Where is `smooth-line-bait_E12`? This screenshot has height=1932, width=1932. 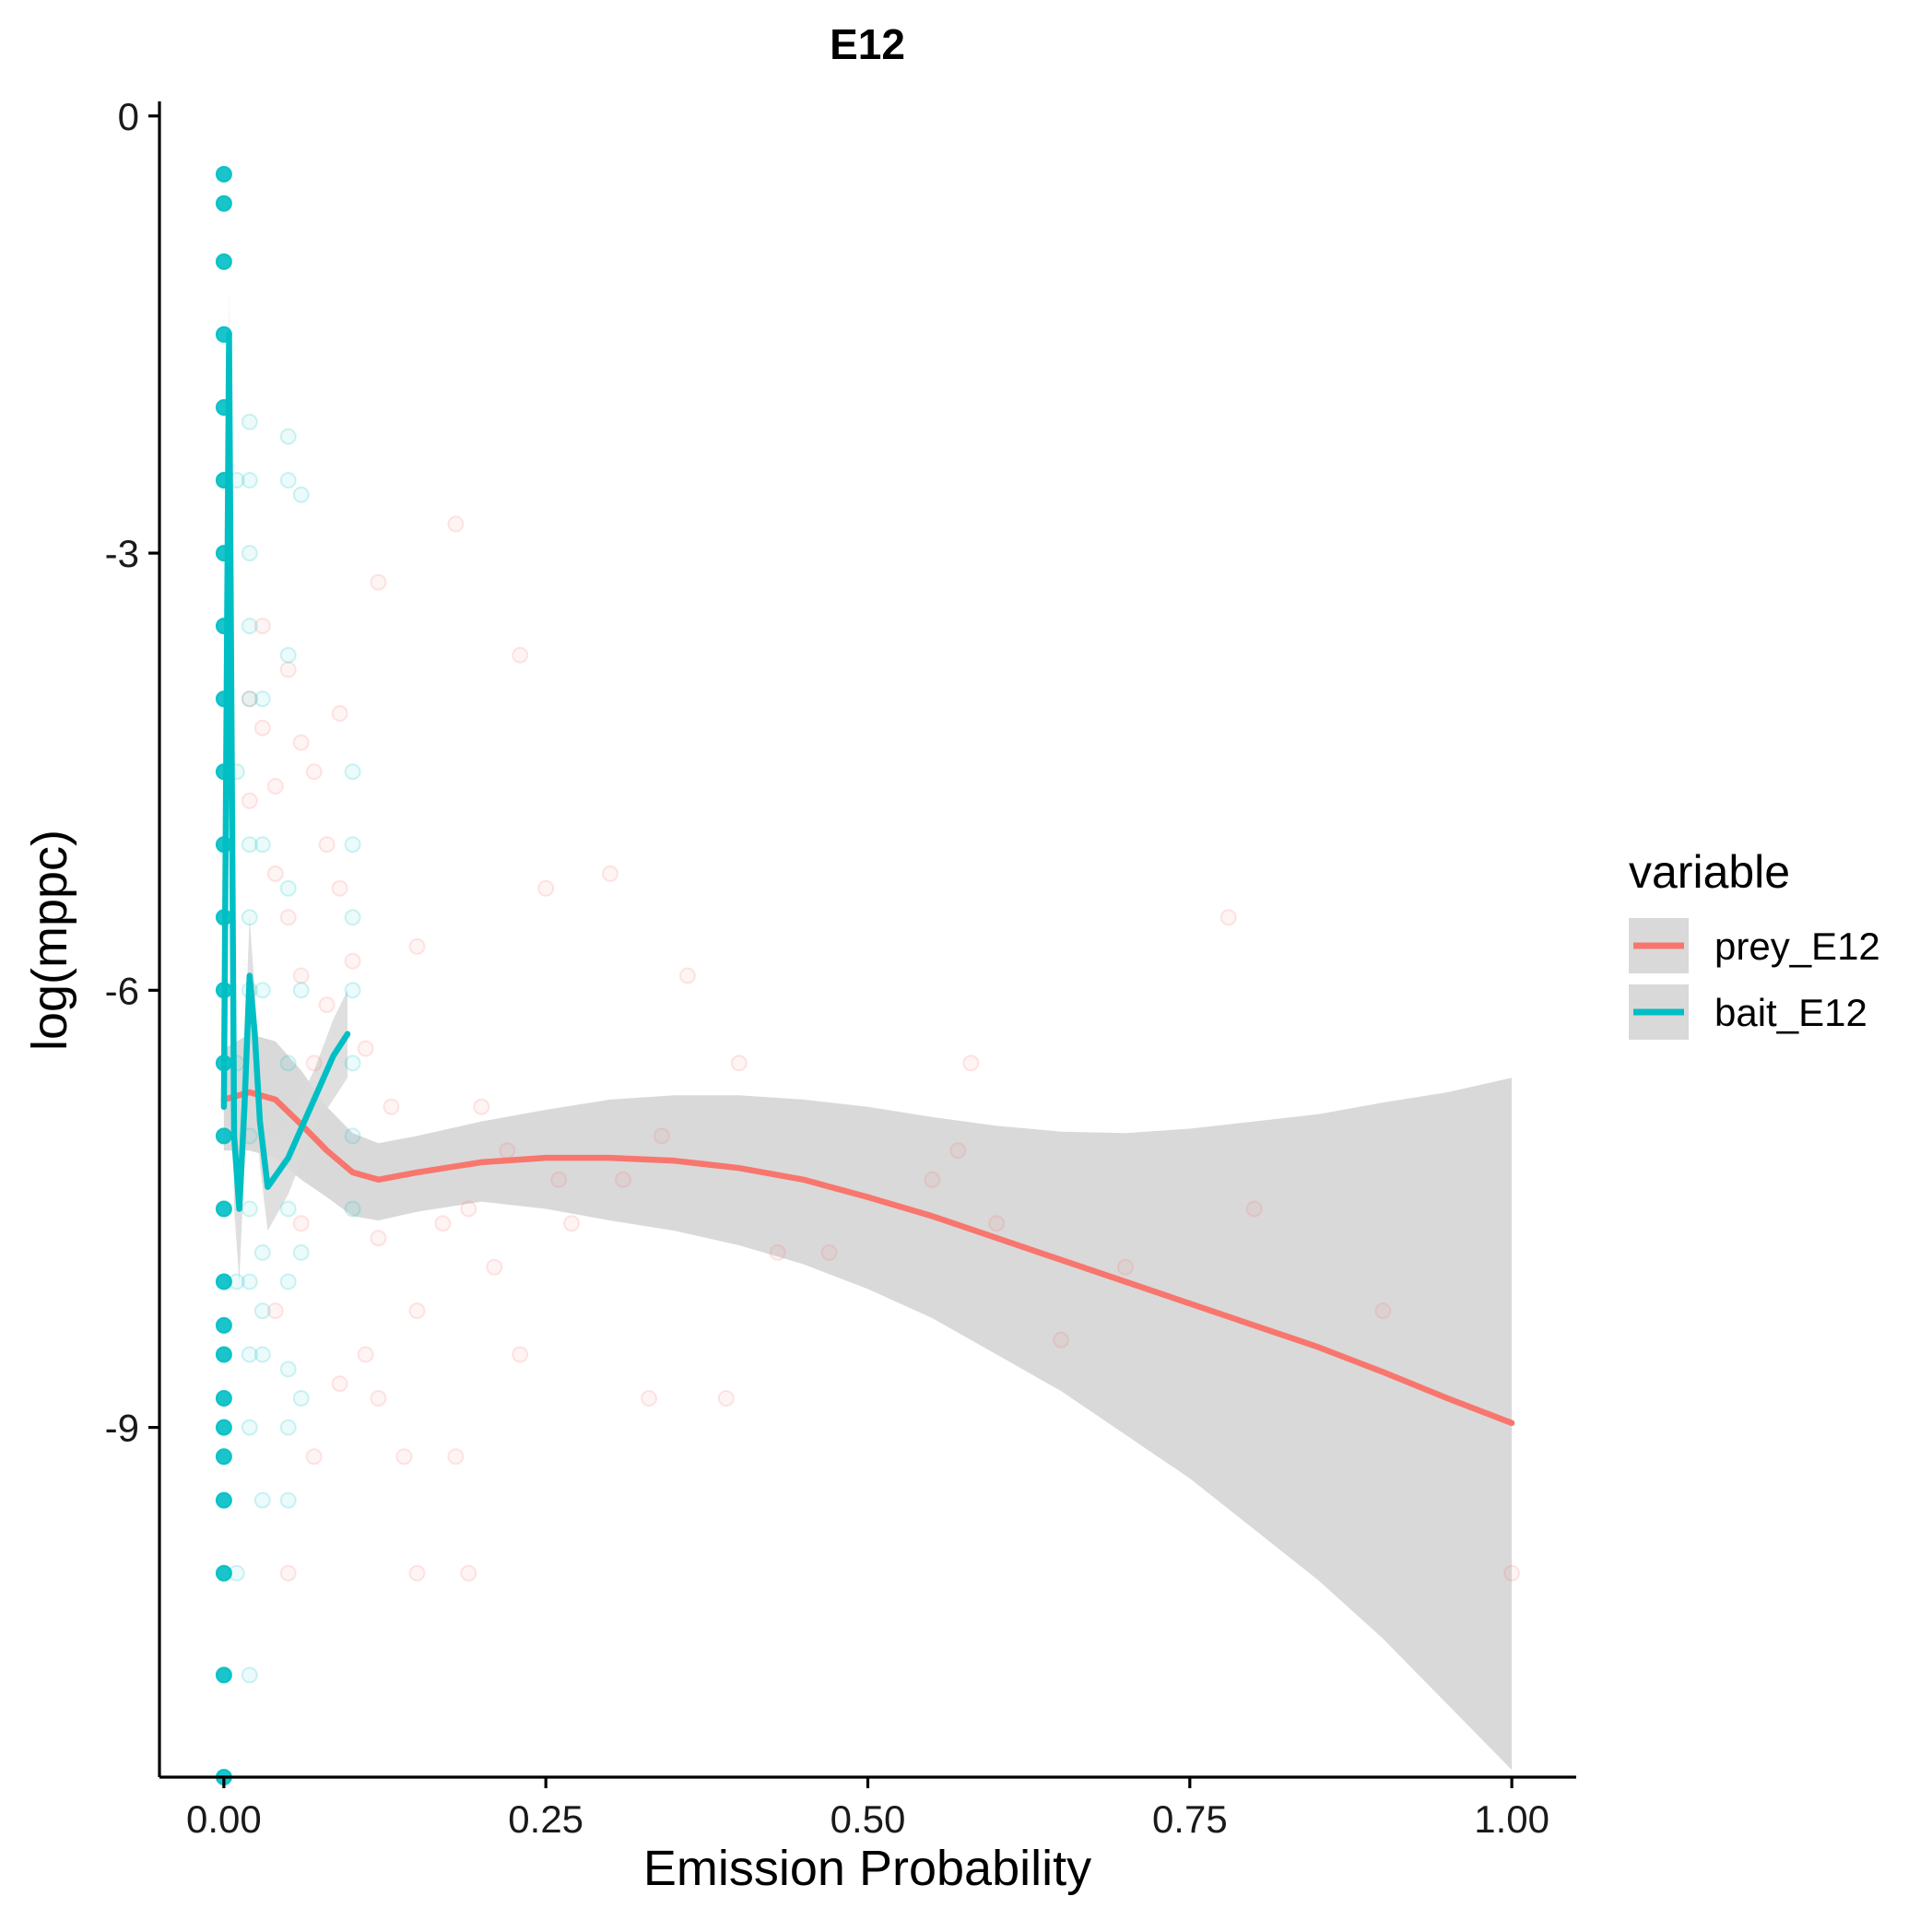
smooth-line-bait_E12 is located at coordinates (285, 771).